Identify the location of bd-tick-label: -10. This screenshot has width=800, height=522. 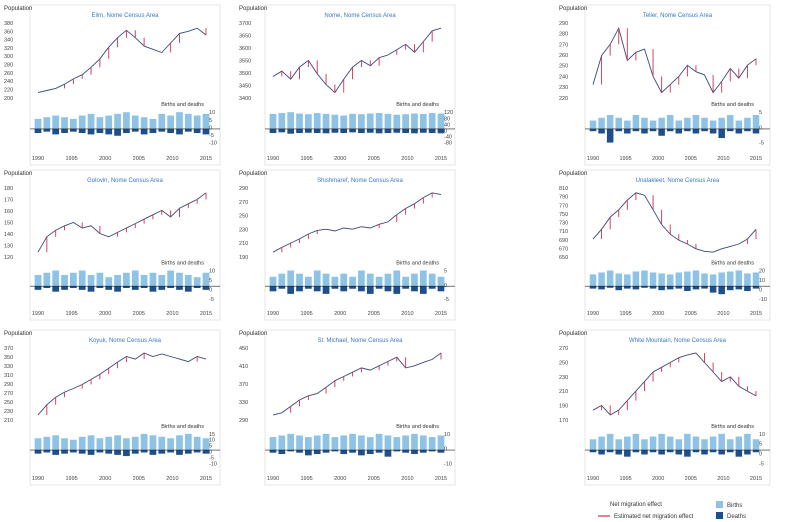
(213, 144).